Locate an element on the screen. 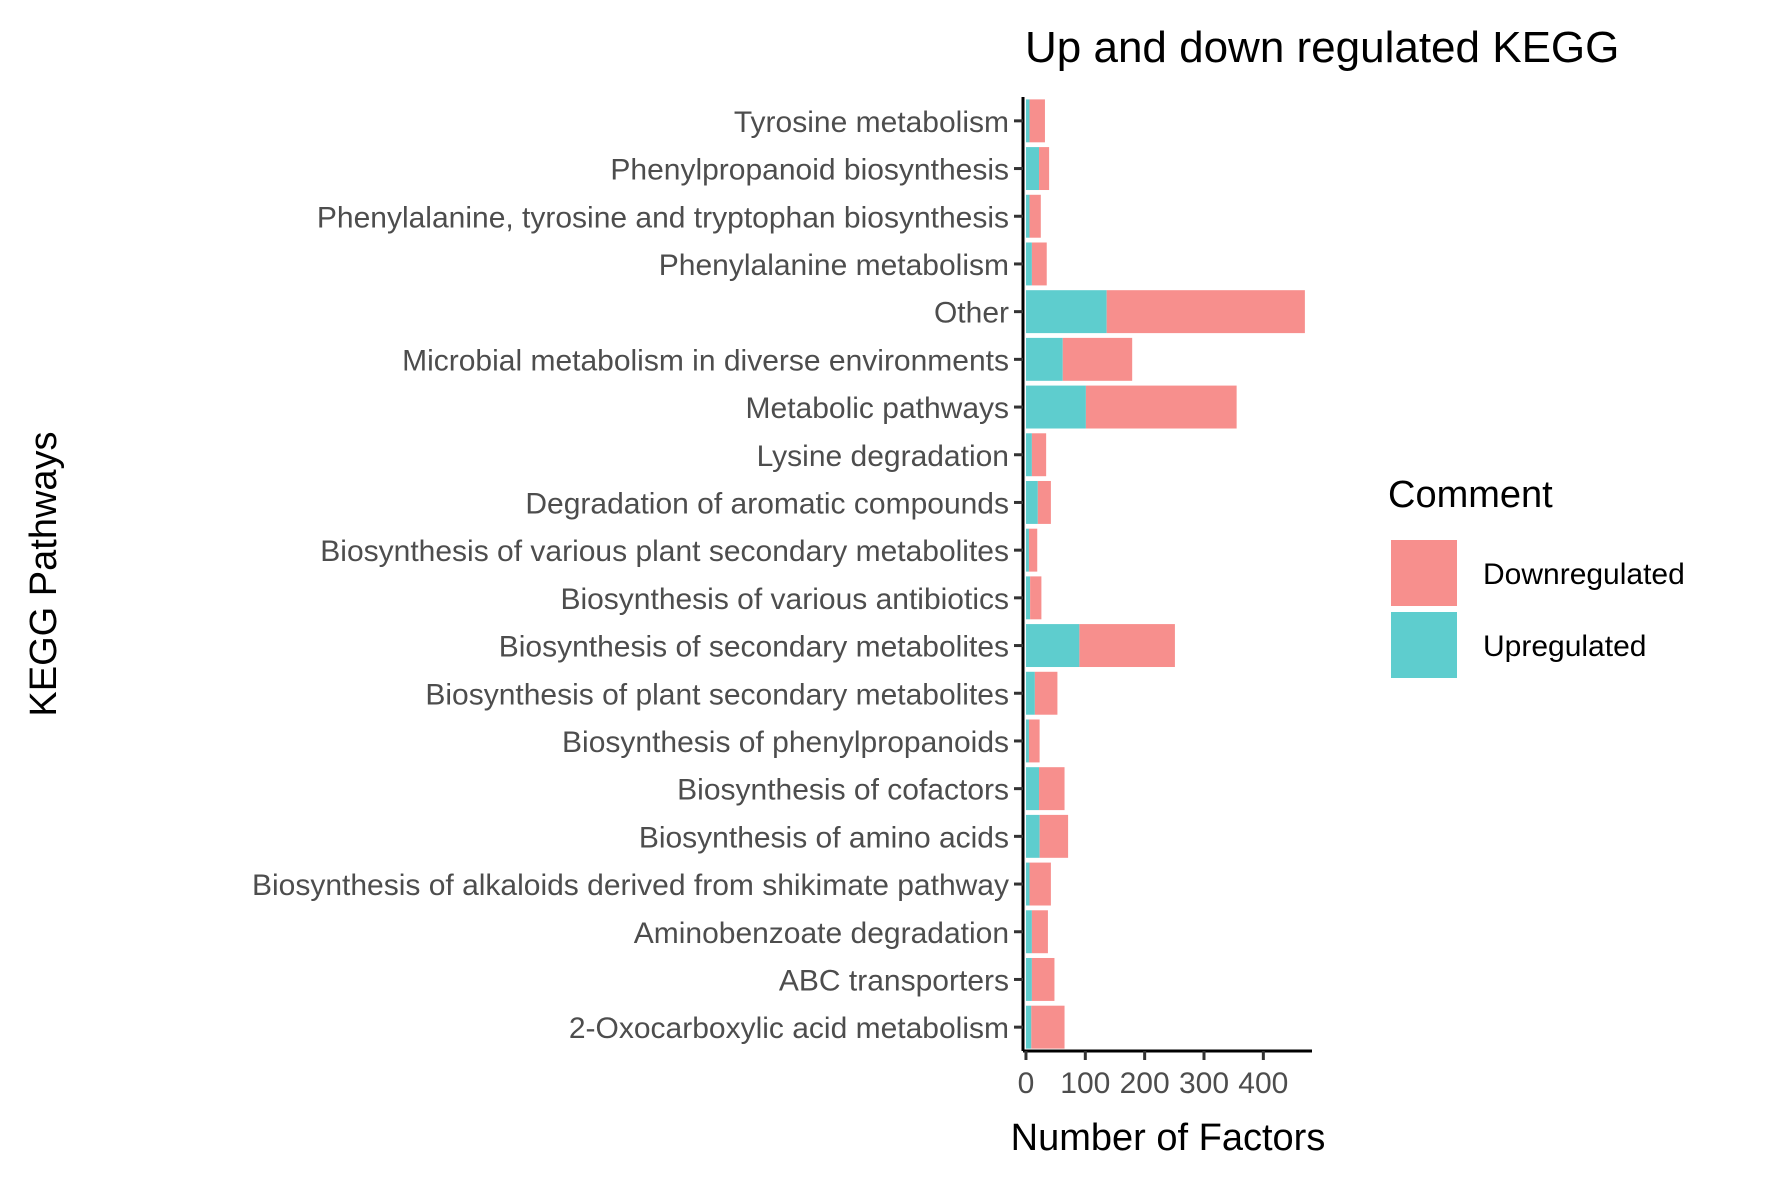  x-tick-label: 0 is located at coordinates (1026, 1083).